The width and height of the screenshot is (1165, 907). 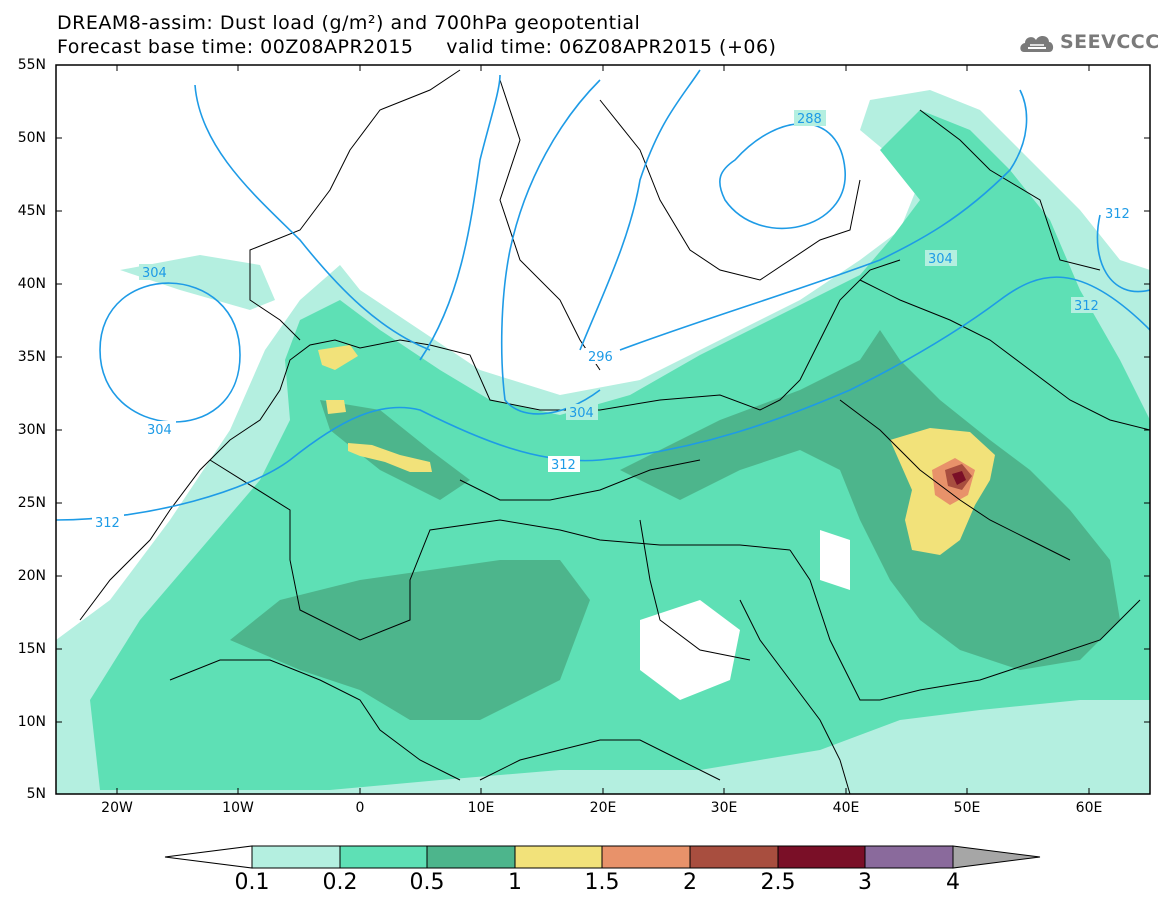 What do you see at coordinates (31, 138) in the screenshot?
I see `lat-label-50n: 50N` at bounding box center [31, 138].